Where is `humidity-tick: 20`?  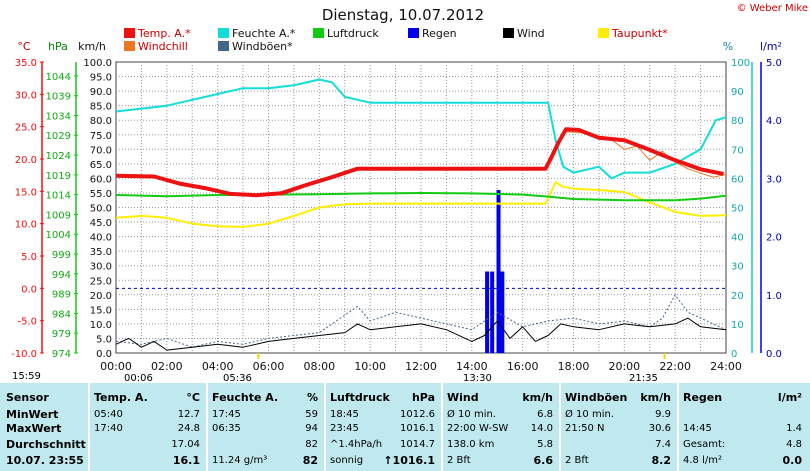 humidity-tick: 20 is located at coordinates (737, 296).